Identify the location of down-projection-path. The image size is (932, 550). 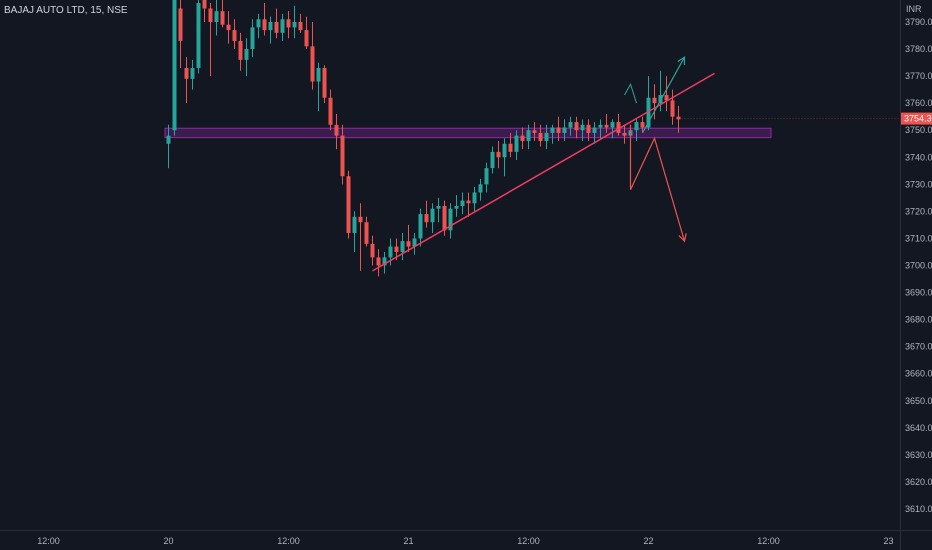
(657, 183).